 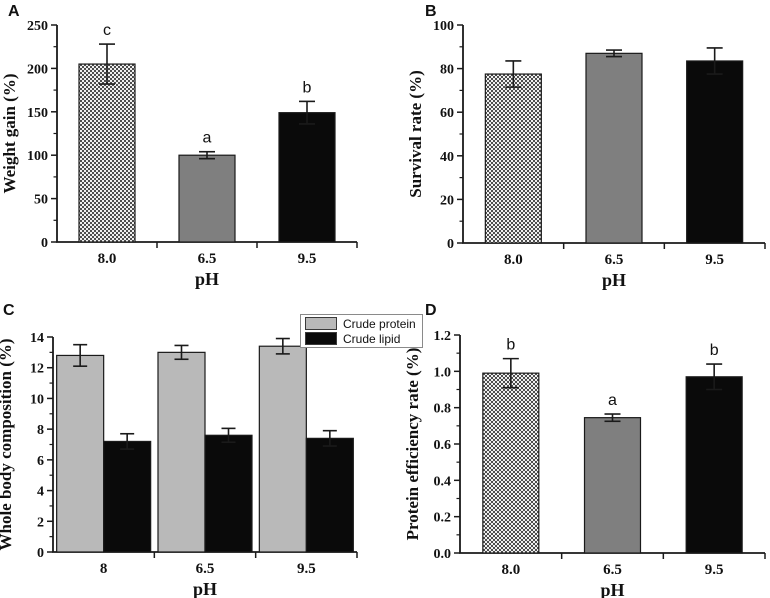 I want to click on y-tick-label: 0.2, so click(x=443, y=518).